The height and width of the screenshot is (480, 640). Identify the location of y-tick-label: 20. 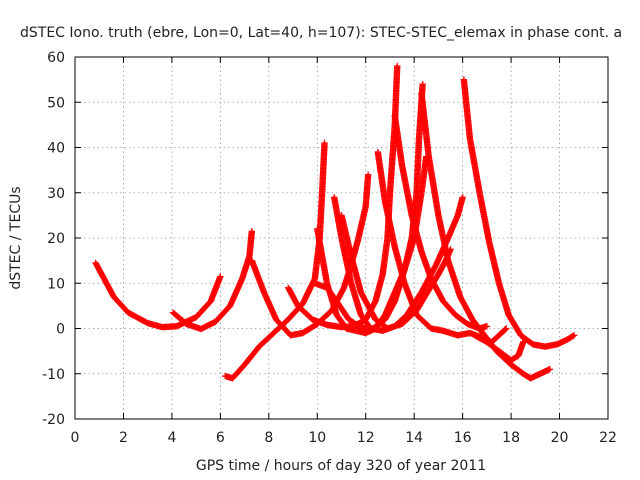
(56, 239).